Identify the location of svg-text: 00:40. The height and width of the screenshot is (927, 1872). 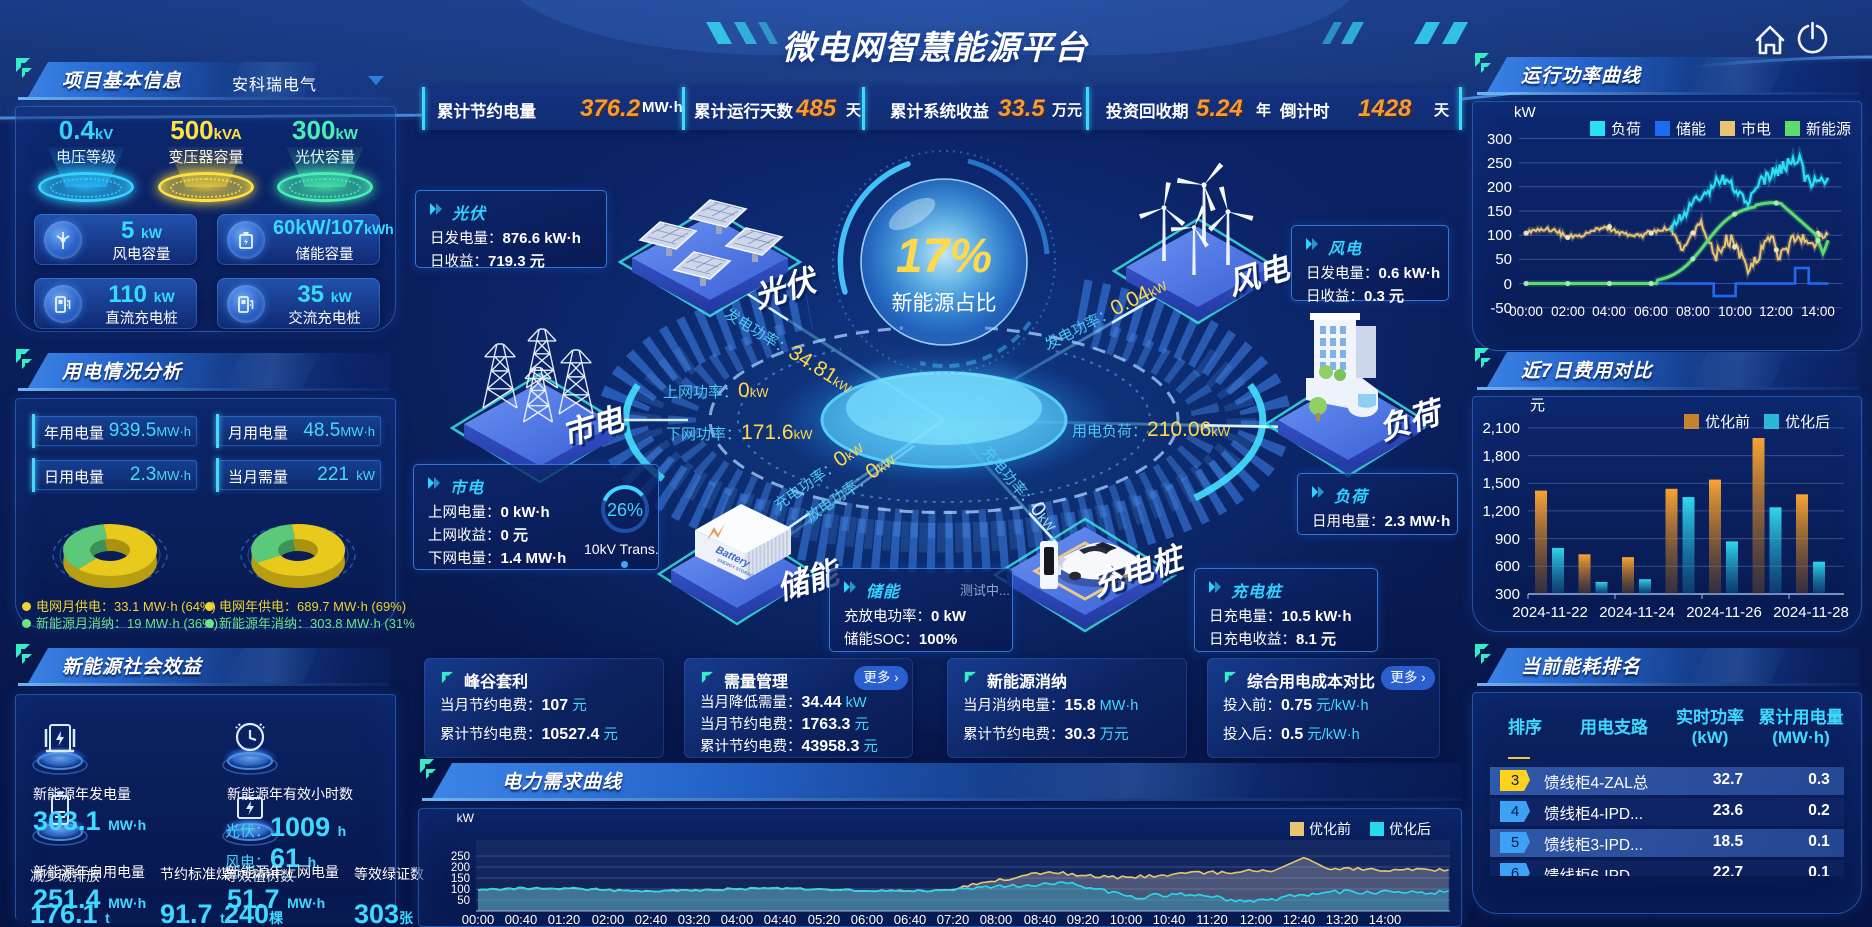
(521, 919).